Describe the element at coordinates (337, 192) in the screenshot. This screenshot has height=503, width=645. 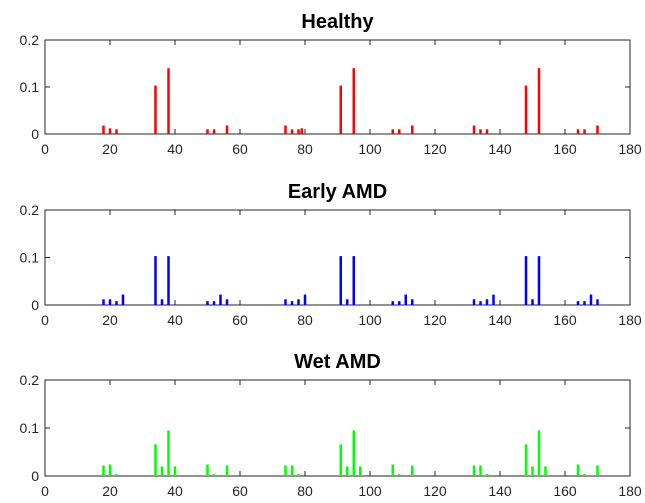
I see `chart-title: Early AMD` at that location.